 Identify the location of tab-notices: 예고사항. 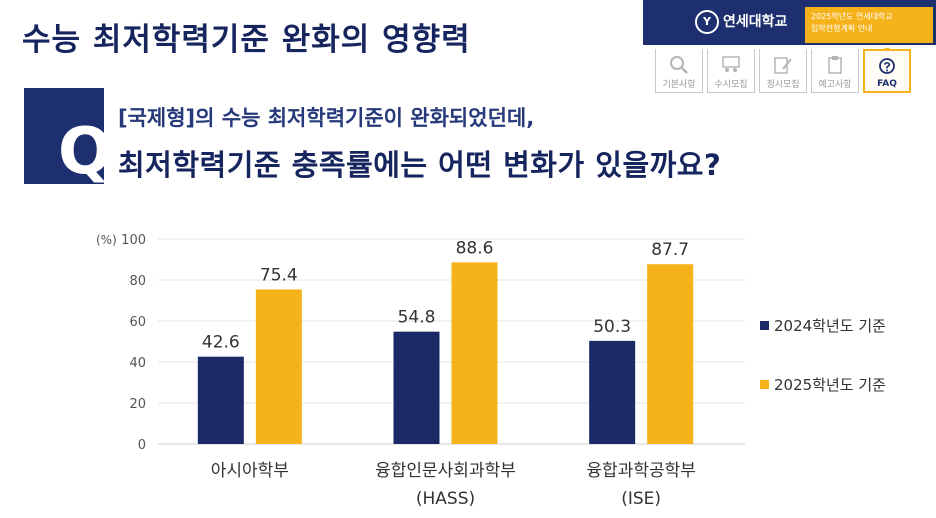
(835, 71).